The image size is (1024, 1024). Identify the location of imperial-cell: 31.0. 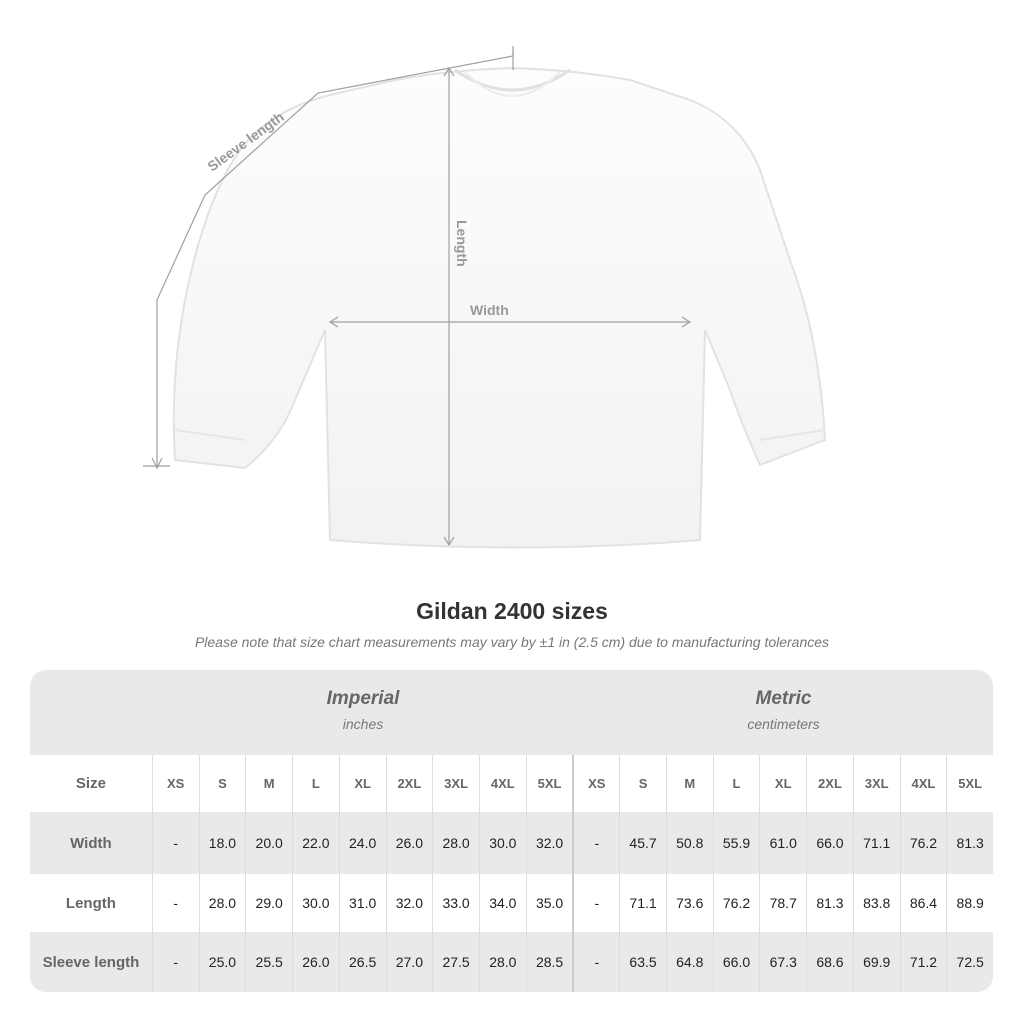
(362, 903).